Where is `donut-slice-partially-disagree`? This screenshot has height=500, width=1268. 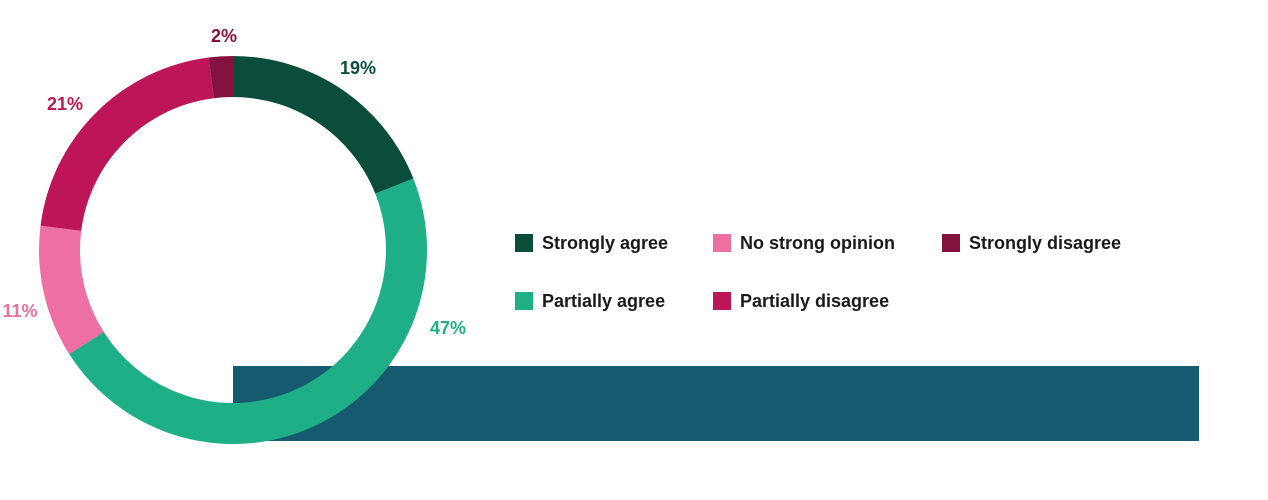 donut-slice-partially-disagree is located at coordinates (127, 144).